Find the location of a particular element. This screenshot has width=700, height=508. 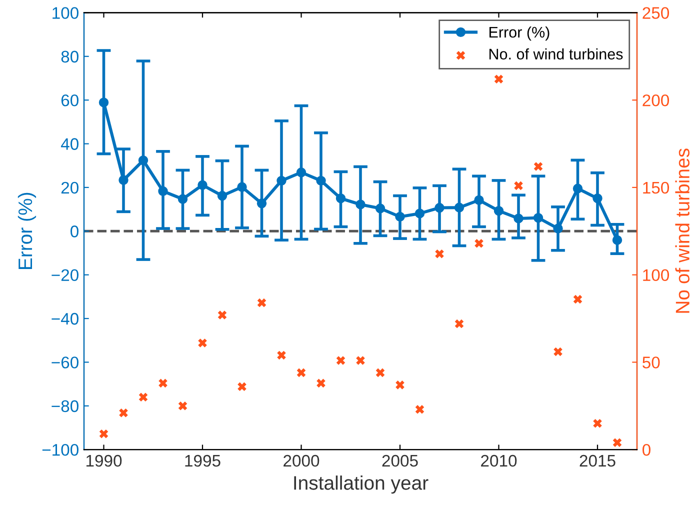

y2-tick-label: 250 is located at coordinates (656, 13).